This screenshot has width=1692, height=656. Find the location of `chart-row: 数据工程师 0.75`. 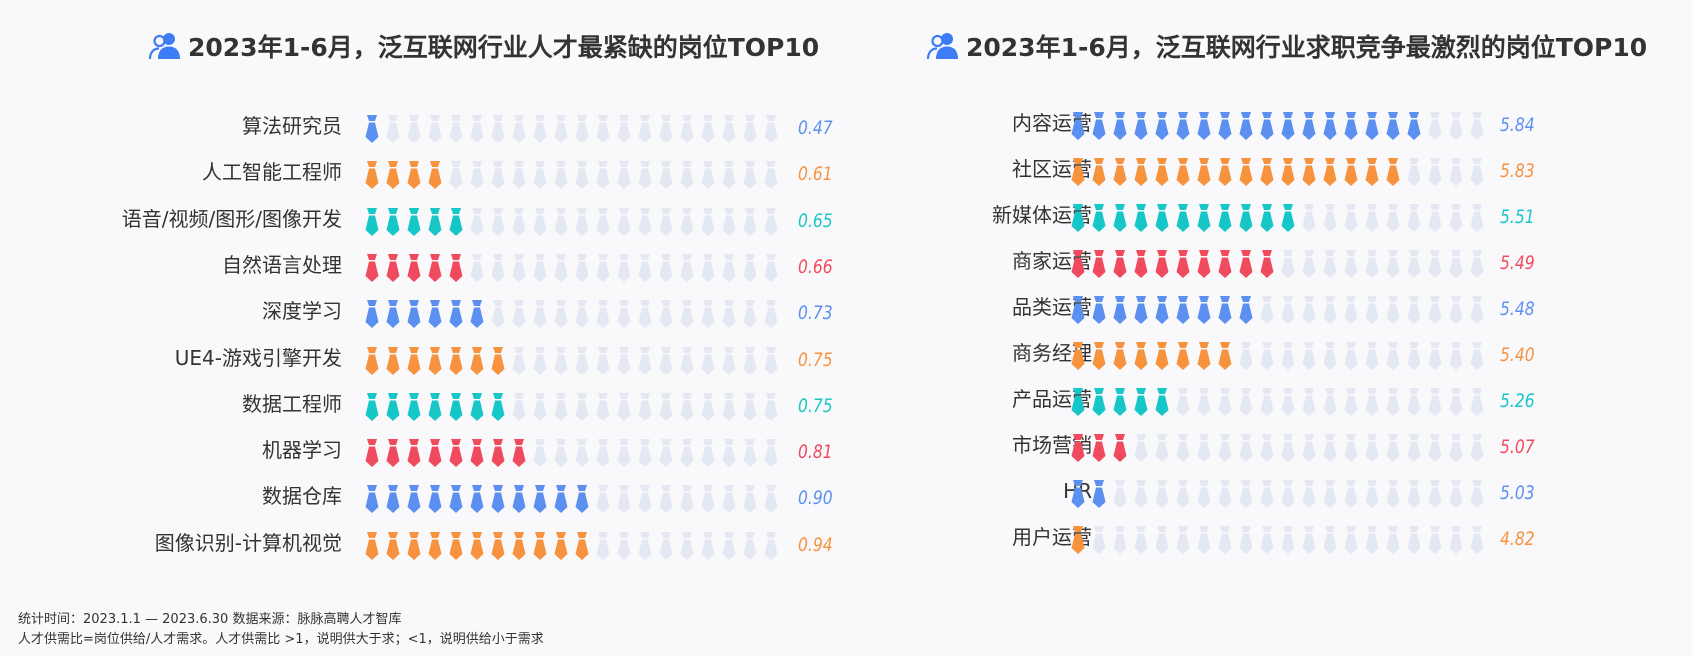

chart-row: 数据工程师 0.75 is located at coordinates (423, 404).